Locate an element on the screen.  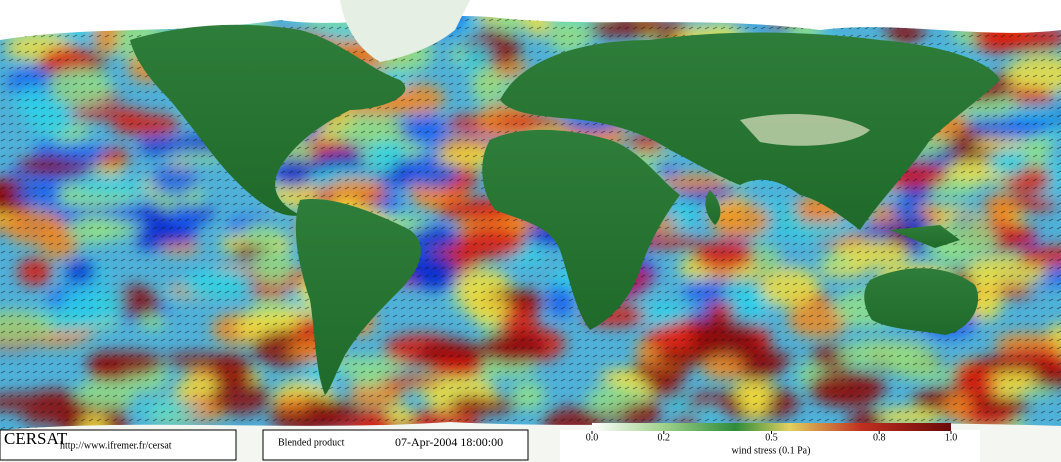
arctic is located at coordinates (530, 20).